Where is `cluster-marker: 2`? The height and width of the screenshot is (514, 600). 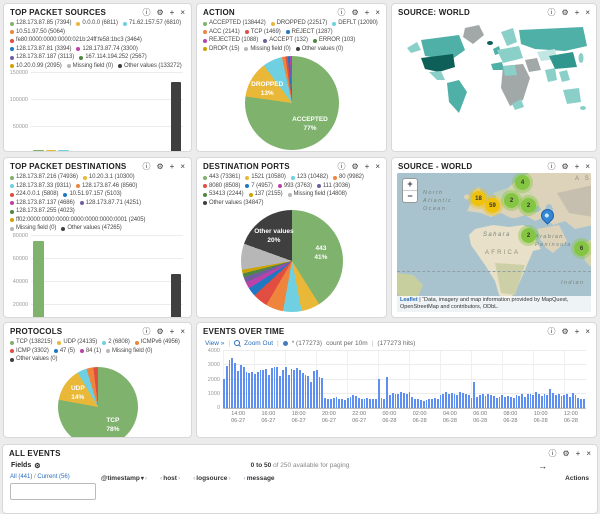 cluster-marker: 2 is located at coordinates (511, 200).